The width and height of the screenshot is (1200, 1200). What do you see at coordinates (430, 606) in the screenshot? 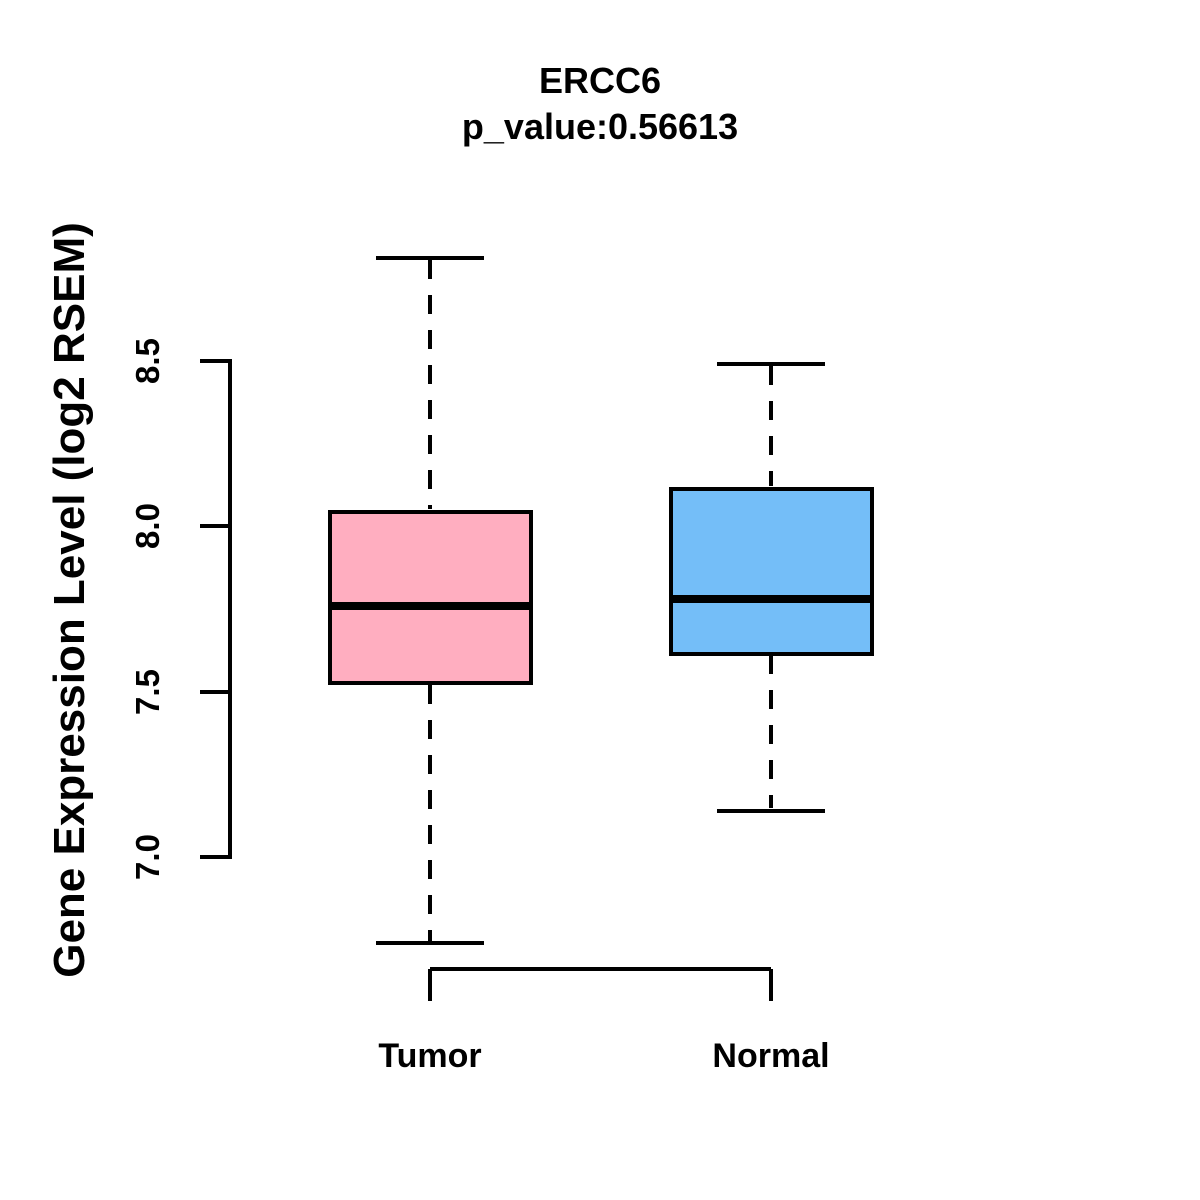
I see `median-line-tumor` at bounding box center [430, 606].